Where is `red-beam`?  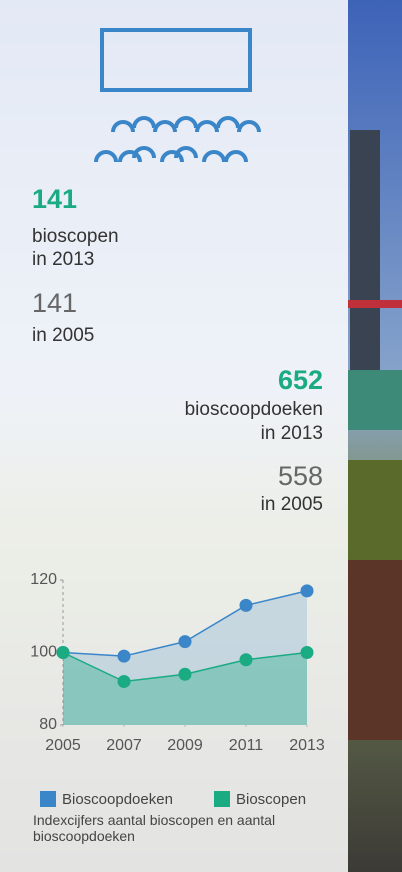
red-beam is located at coordinates (375, 304).